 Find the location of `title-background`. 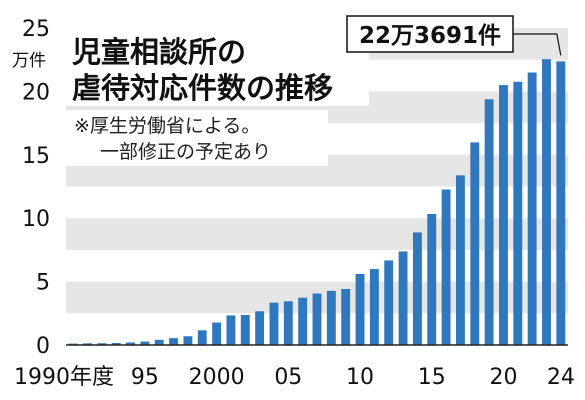

title-background is located at coordinates (216, 67).